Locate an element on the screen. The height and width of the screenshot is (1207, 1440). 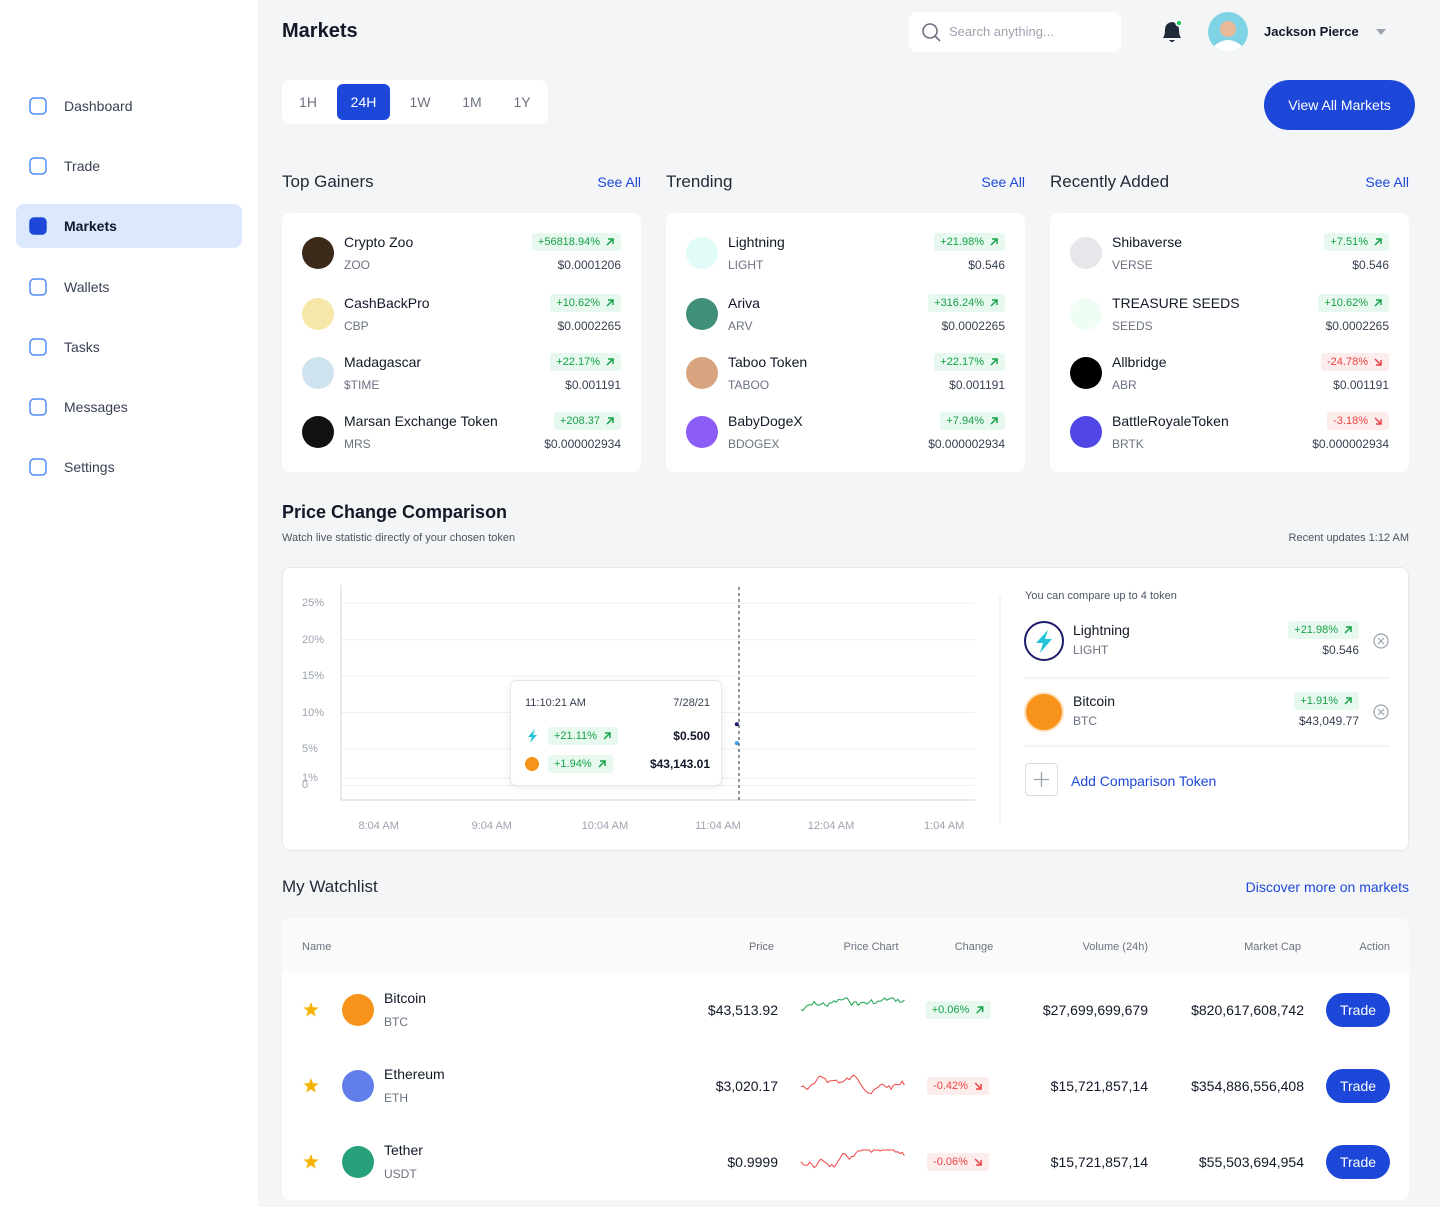
panel-title: Trending is located at coordinates (699, 181).